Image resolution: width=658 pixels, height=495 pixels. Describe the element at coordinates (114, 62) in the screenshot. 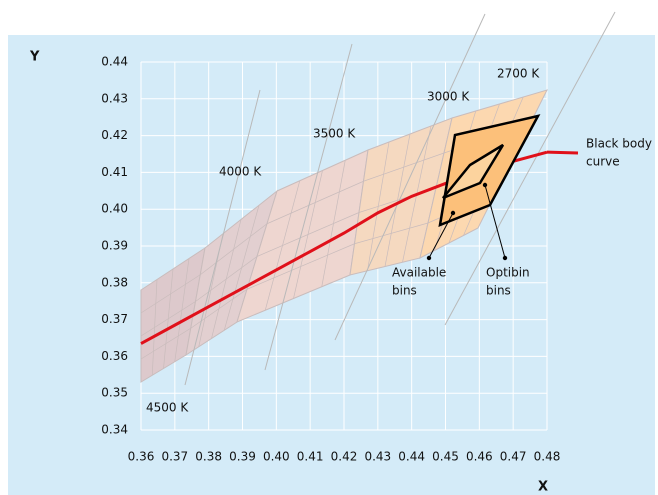

I see `y-tick-label: 0.44` at that location.